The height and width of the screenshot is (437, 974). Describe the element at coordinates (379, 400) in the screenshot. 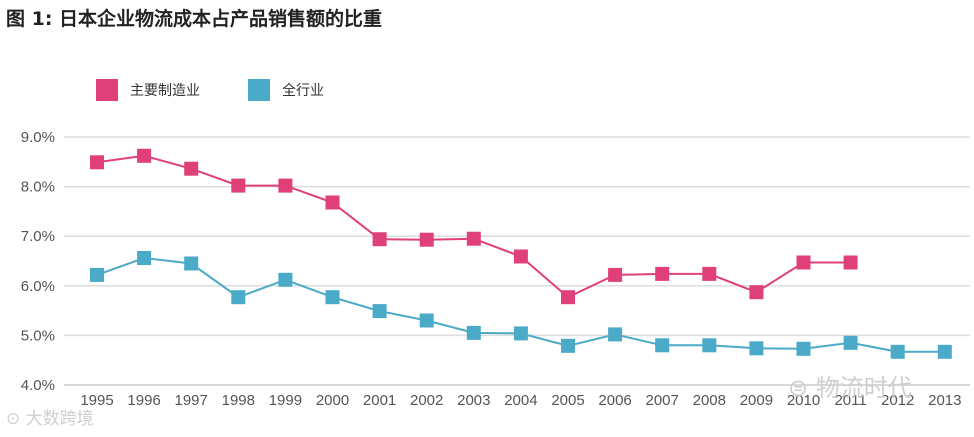

I see `x-tick-label-2001: 2001` at that location.